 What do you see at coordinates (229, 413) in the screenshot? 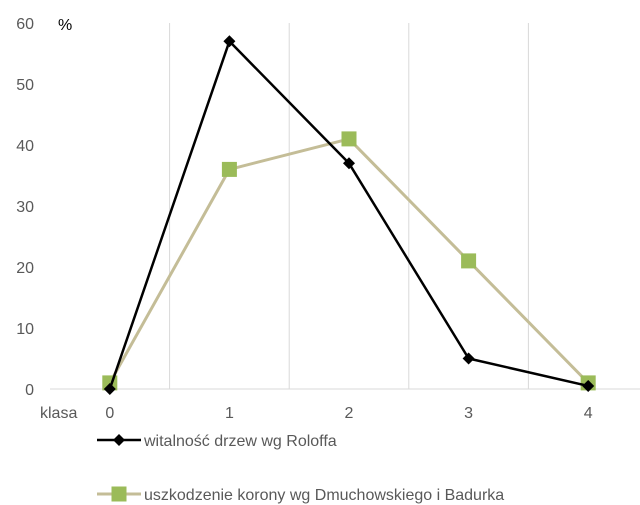
I see `x-tick-label: 1` at bounding box center [229, 413].